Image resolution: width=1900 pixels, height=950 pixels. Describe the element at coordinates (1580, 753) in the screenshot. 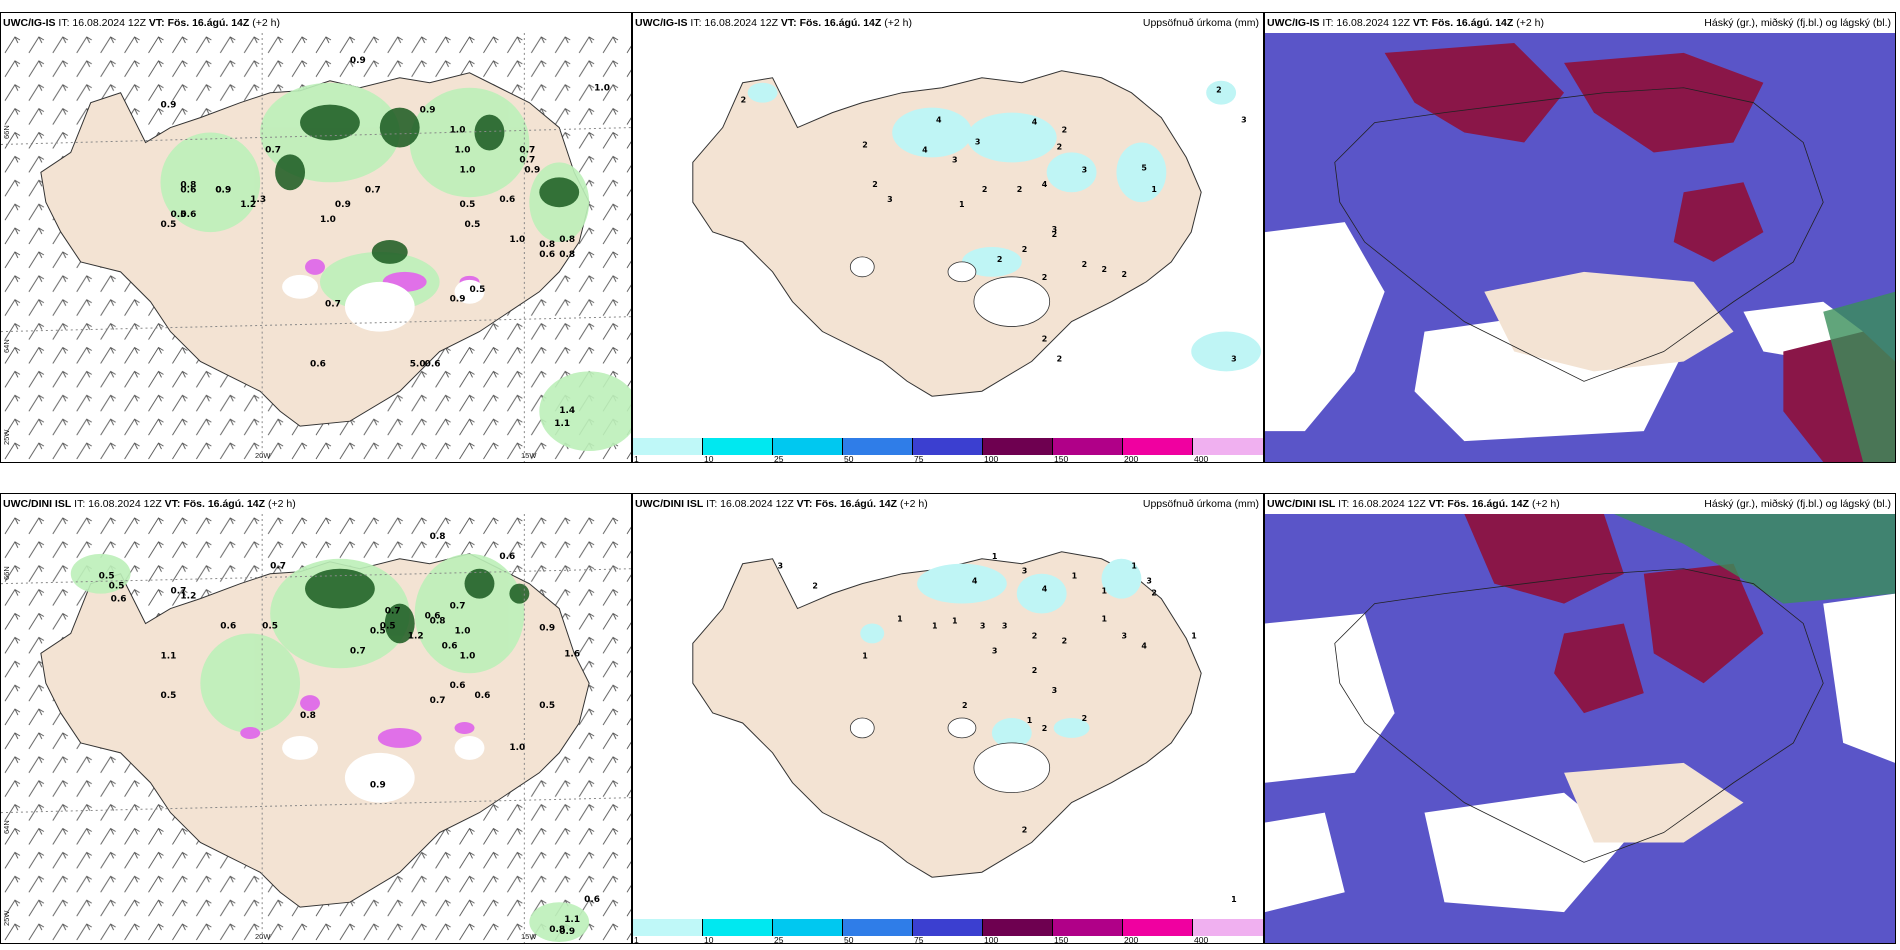

I see `clear-areas` at that location.